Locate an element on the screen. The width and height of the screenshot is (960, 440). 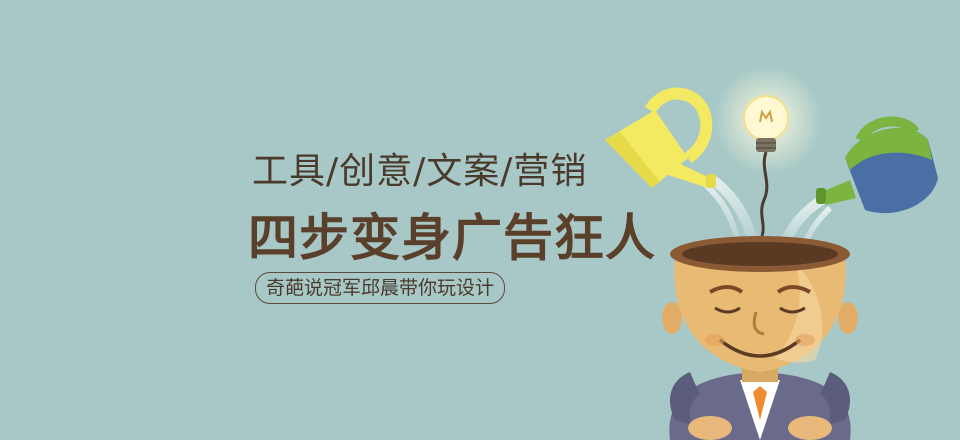
green-watering-can-icon is located at coordinates (877, 165).